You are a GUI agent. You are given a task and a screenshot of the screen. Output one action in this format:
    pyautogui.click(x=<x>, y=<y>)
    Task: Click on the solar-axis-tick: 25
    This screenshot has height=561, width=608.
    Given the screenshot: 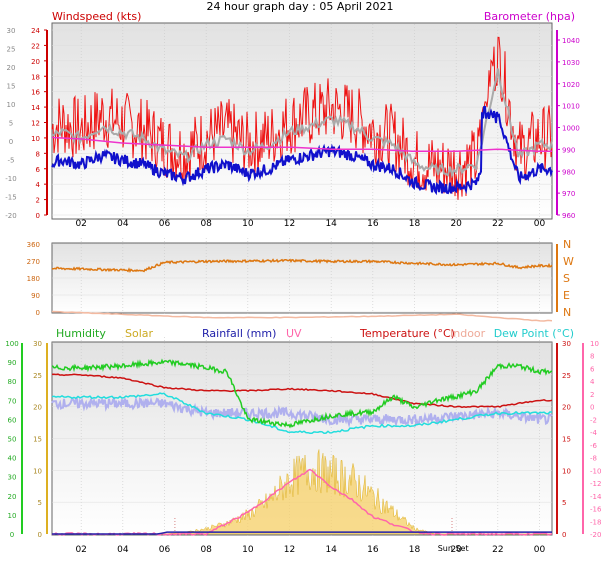 What is the action you would take?
    pyautogui.click(x=37, y=376)
    